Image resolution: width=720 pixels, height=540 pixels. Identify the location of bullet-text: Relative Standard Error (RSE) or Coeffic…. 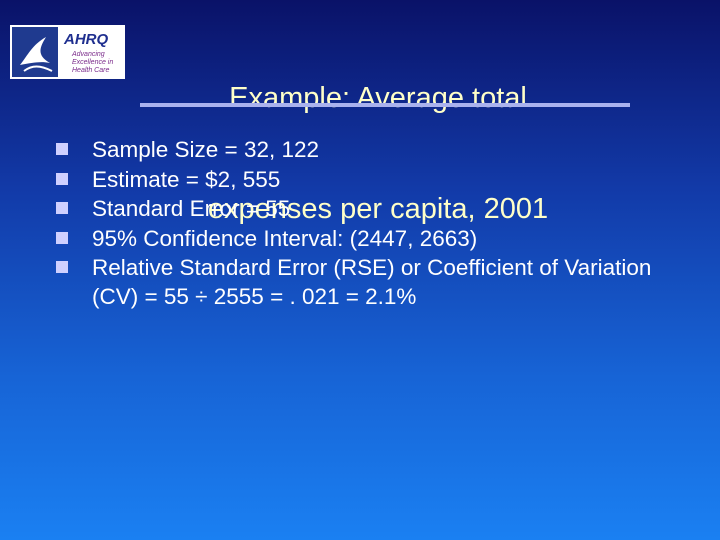
(372, 282).